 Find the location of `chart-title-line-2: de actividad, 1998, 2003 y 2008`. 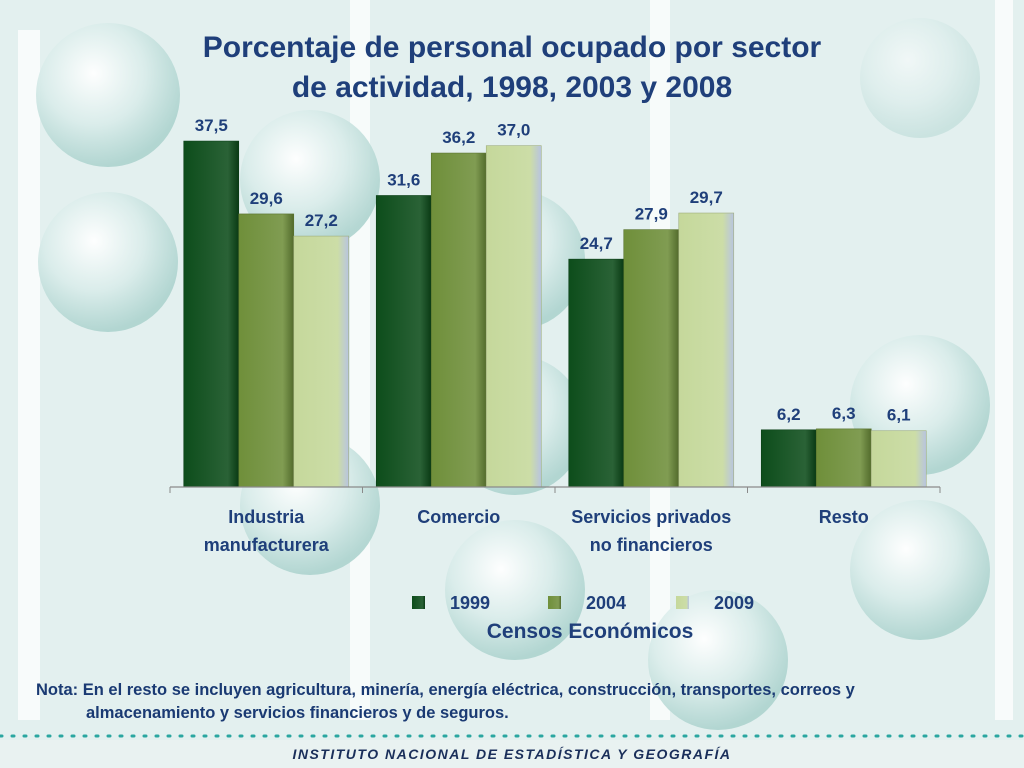

chart-title-line-2: de actividad, 1998, 2003 y 2008 is located at coordinates (512, 87).